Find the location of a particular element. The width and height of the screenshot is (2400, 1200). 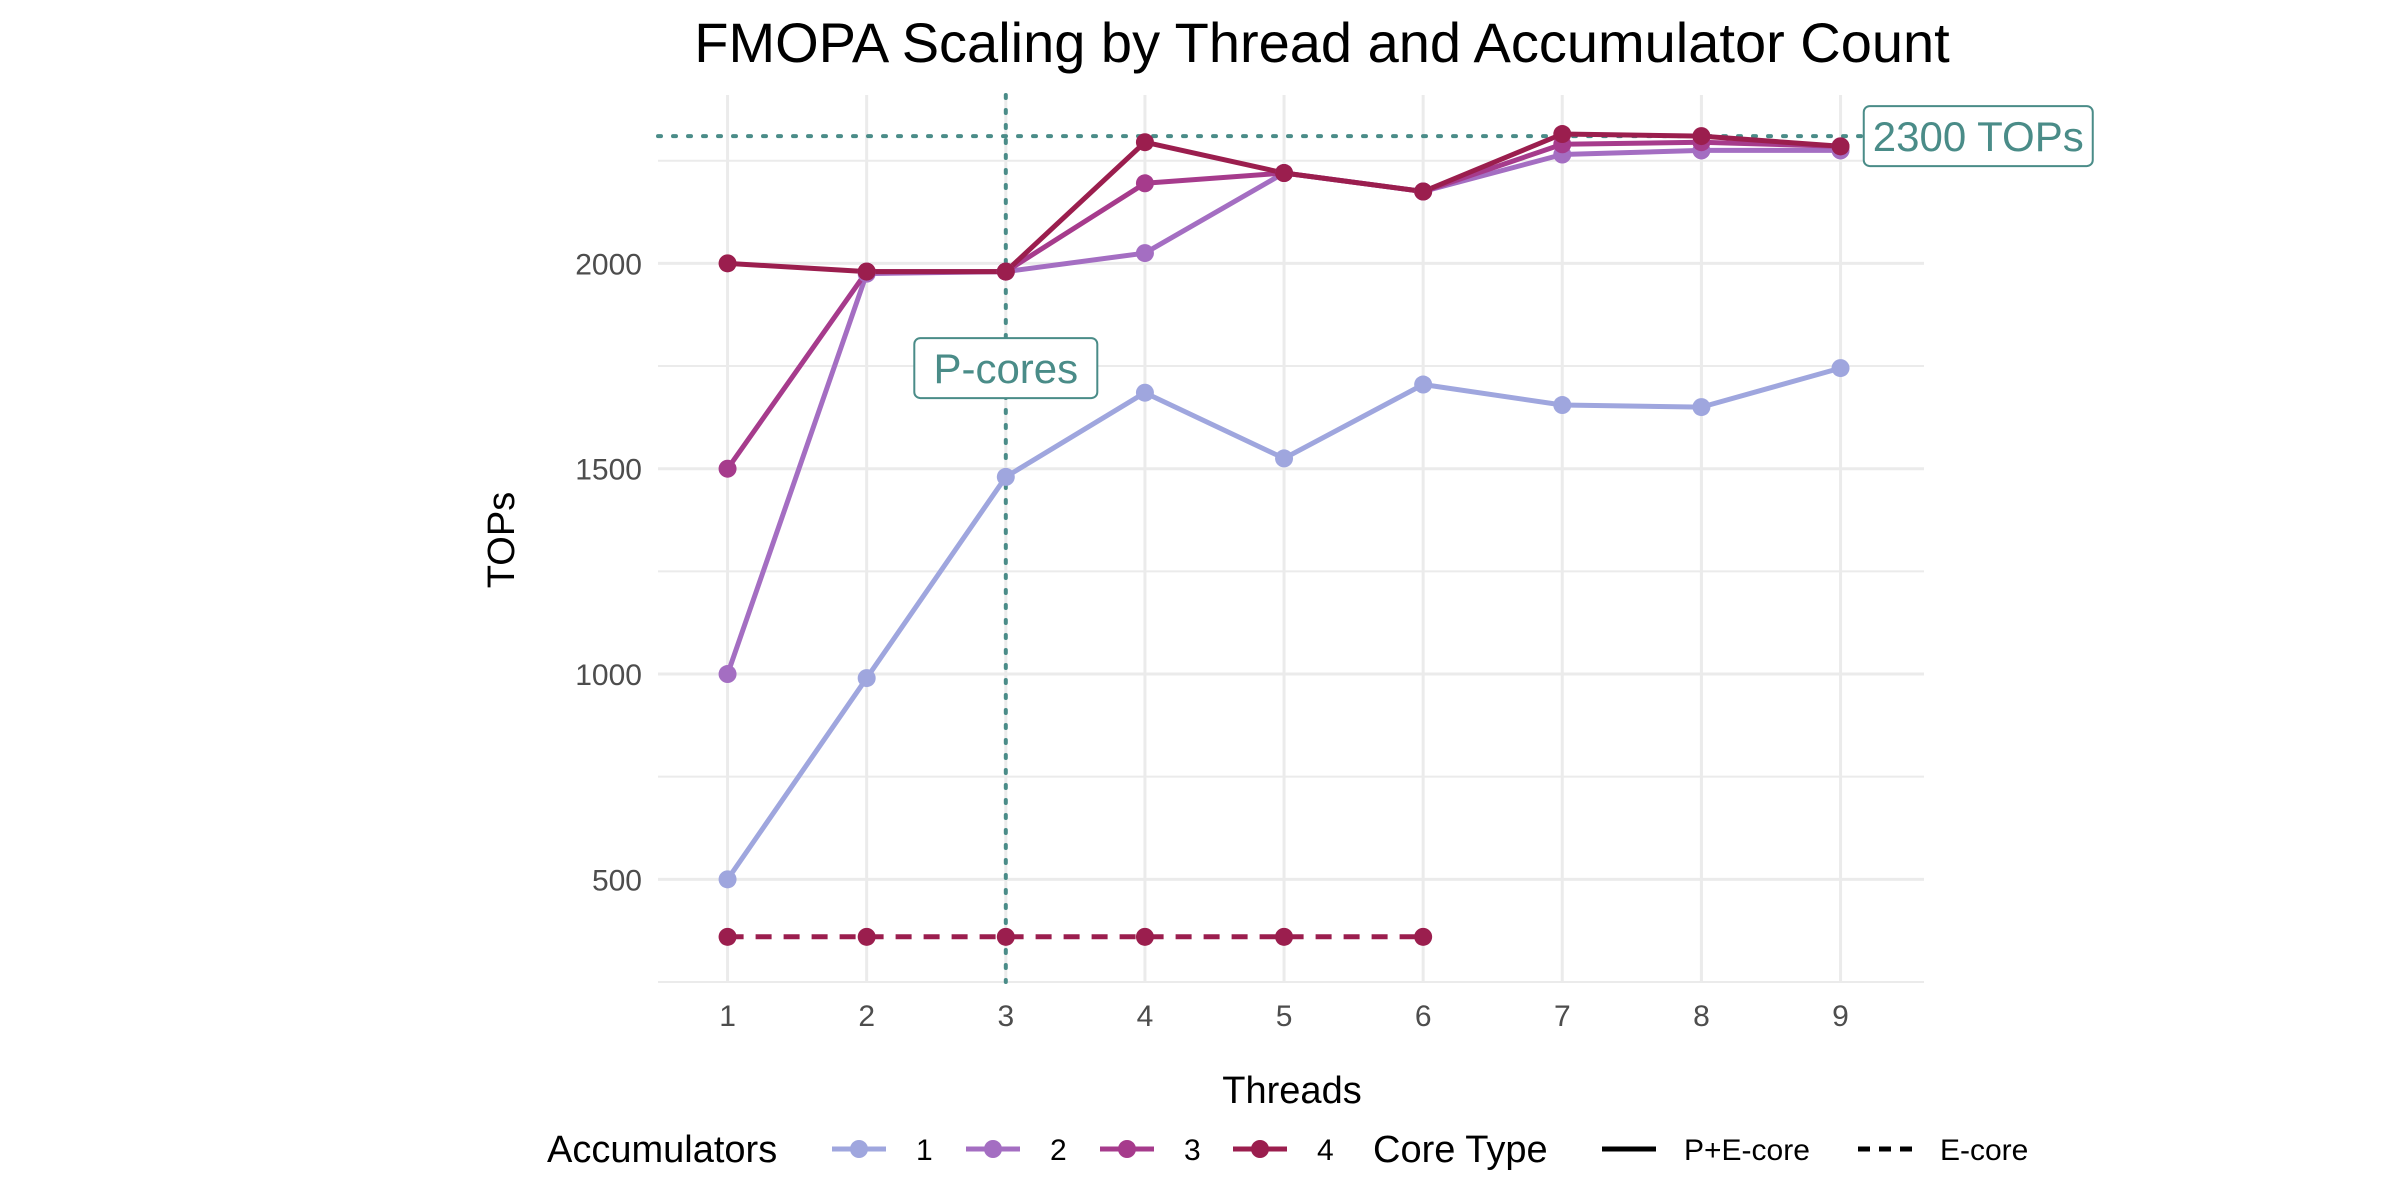

legend-label-core-type: P+E-core is located at coordinates (1747, 1150).